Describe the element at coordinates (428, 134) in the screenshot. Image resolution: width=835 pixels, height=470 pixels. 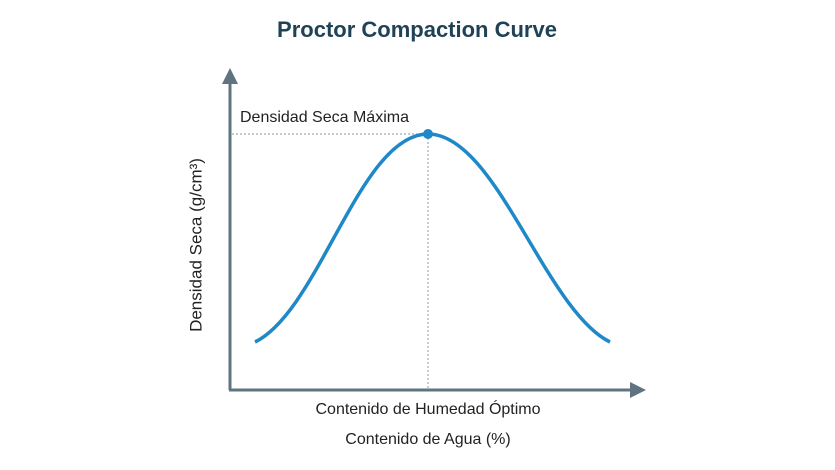
I see `peak-point` at that location.